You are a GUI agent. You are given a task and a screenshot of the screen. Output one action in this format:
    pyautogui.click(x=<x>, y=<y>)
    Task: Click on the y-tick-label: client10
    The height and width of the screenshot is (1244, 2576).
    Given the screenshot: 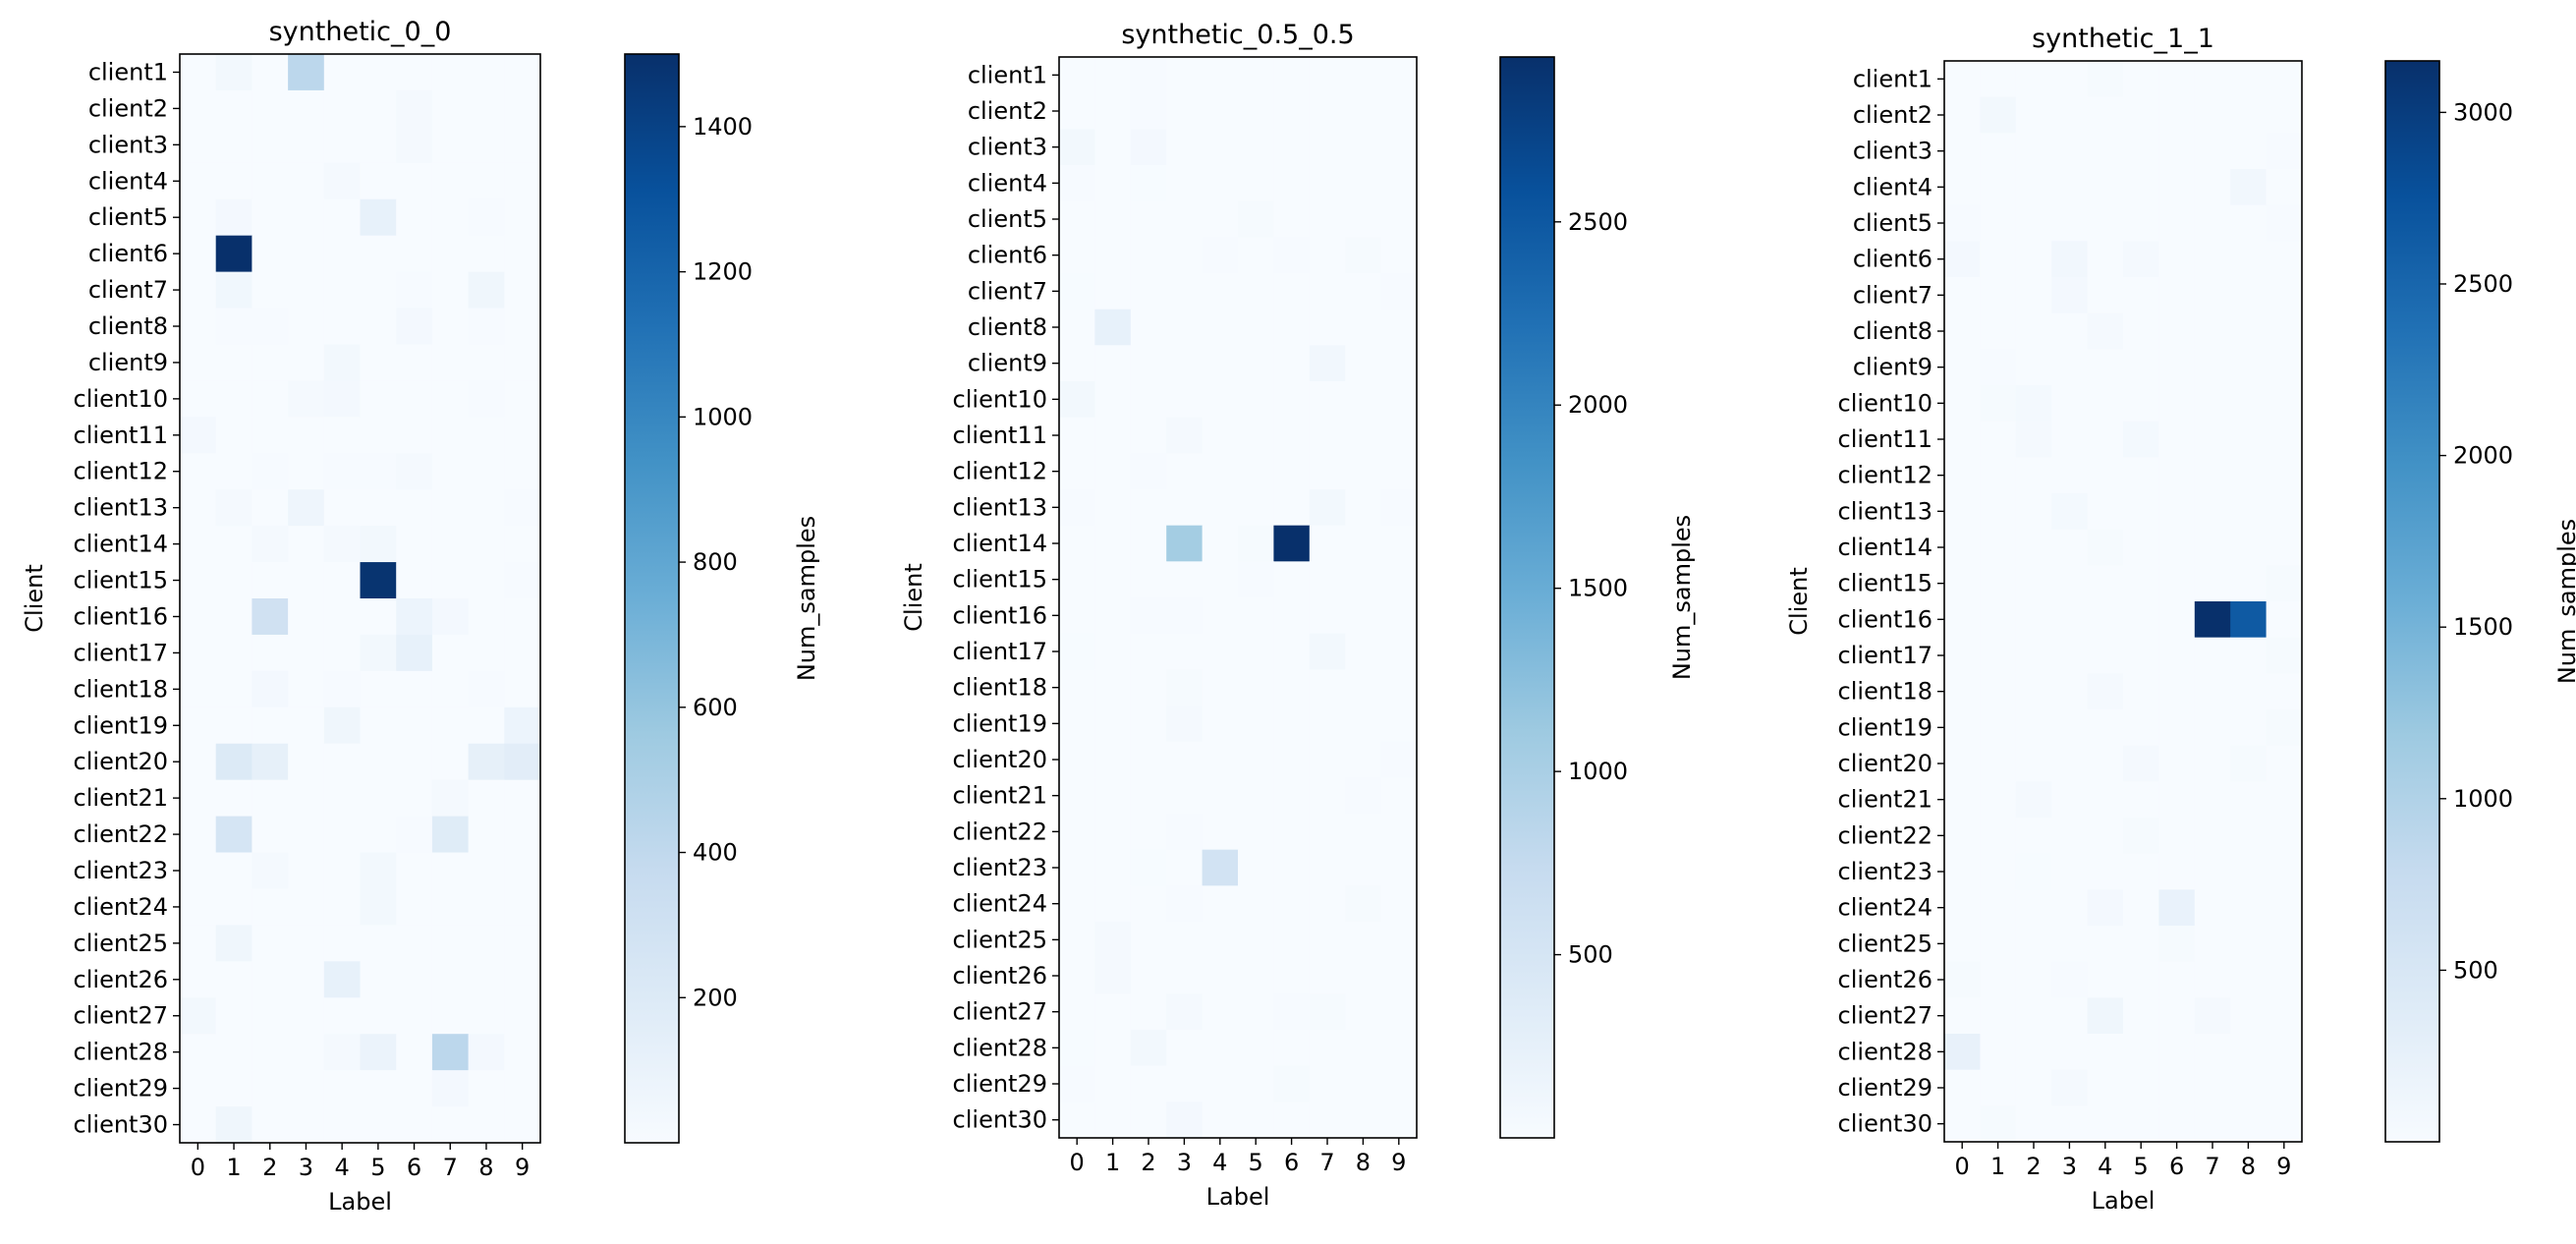 What is the action you would take?
    pyautogui.click(x=1885, y=403)
    